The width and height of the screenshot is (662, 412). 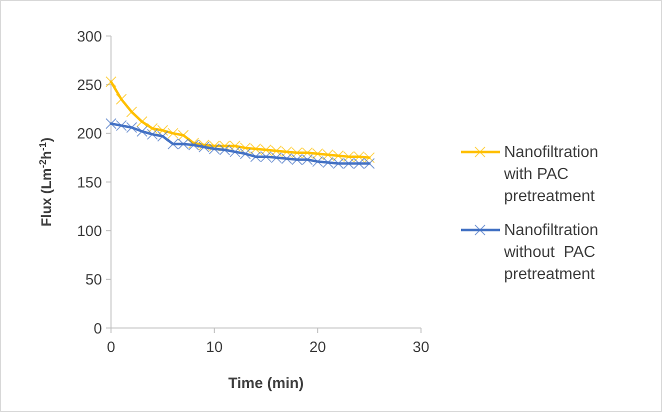 I want to click on y-tick-label: 300, so click(x=89, y=37).